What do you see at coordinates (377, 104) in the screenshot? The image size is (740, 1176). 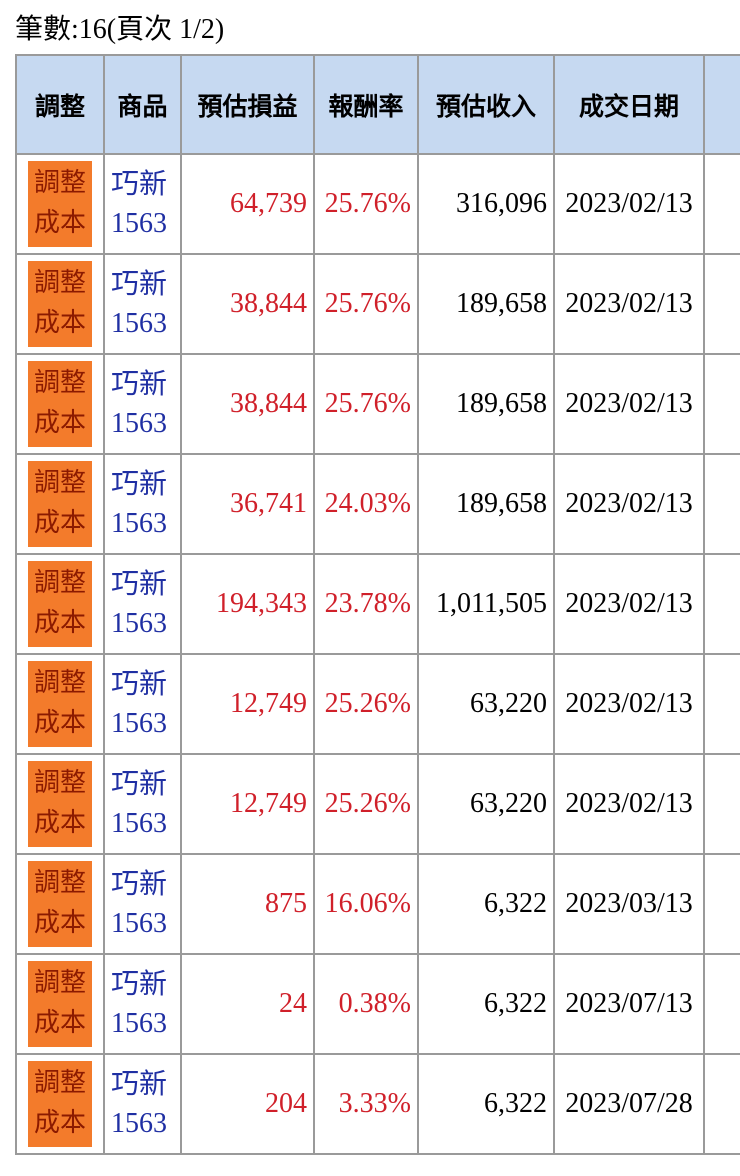 I see `header-row: 調整商品預估損益報酬率預估收入成交日期委` at bounding box center [377, 104].